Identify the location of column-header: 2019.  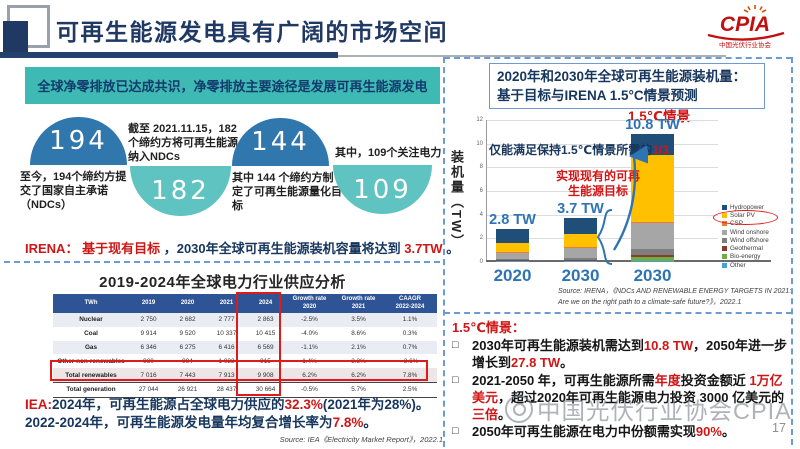
(148, 303).